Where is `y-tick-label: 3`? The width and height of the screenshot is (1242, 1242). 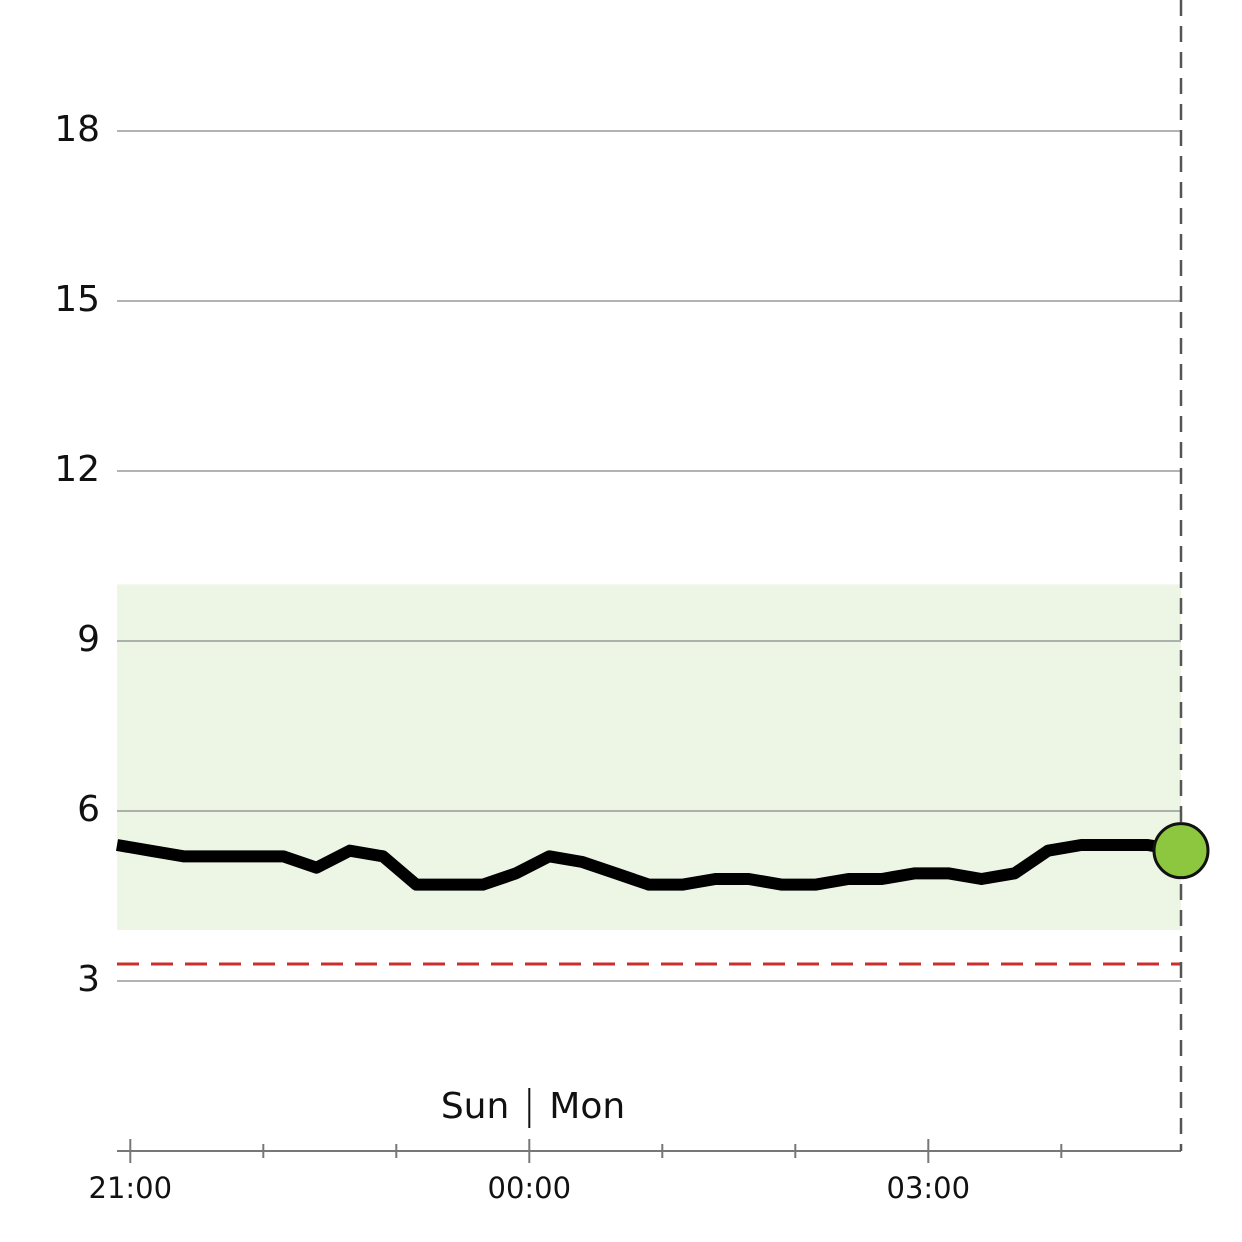 y-tick-label: 3 is located at coordinates (88, 979).